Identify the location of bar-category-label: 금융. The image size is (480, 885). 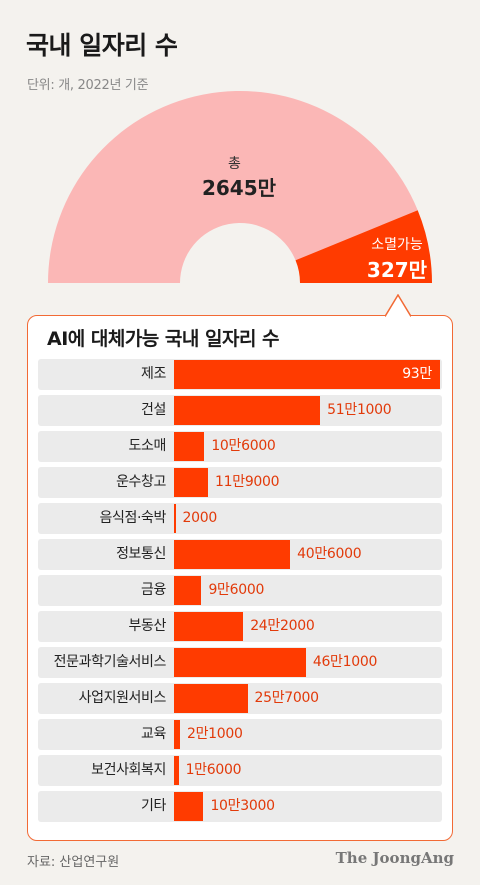
(153, 590).